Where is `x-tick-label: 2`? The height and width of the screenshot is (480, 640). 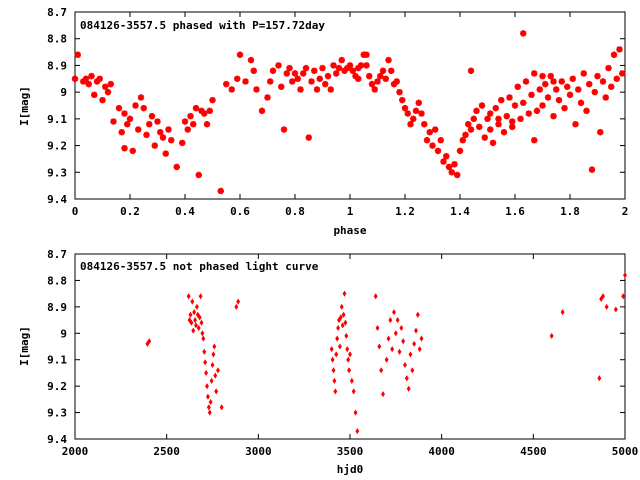 x-tick-label: 2 is located at coordinates (625, 211).